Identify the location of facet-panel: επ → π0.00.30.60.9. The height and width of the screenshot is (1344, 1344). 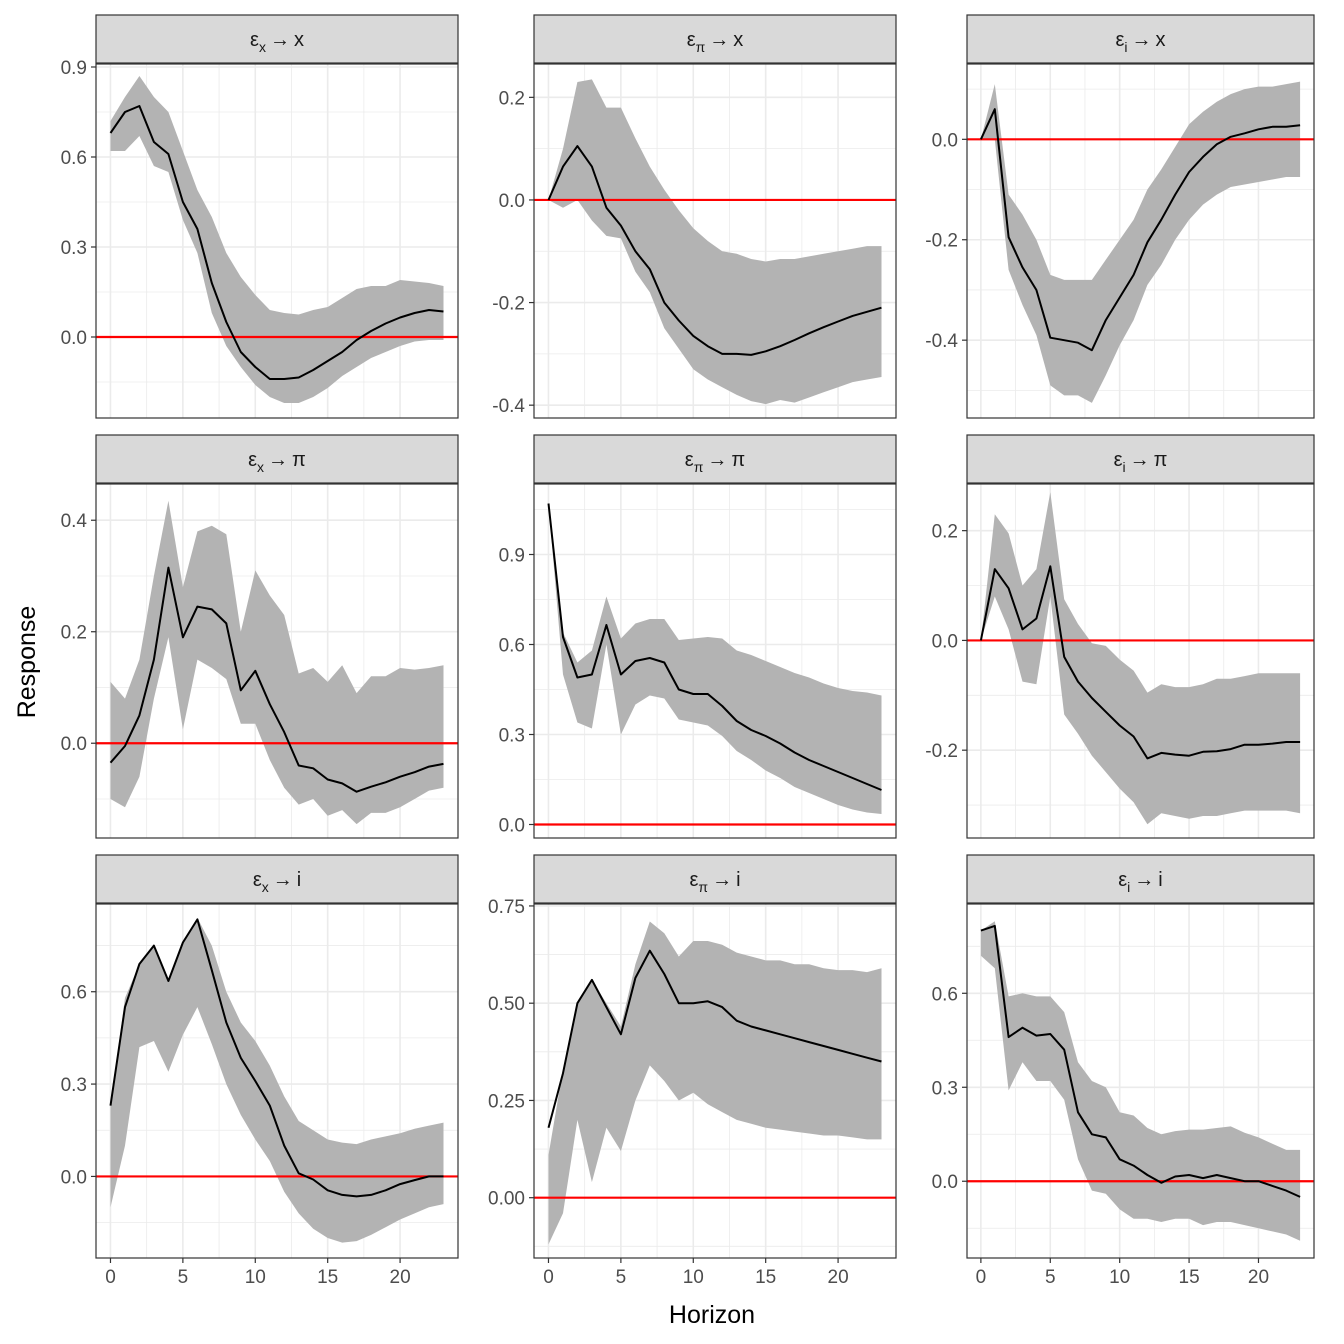
(698, 636).